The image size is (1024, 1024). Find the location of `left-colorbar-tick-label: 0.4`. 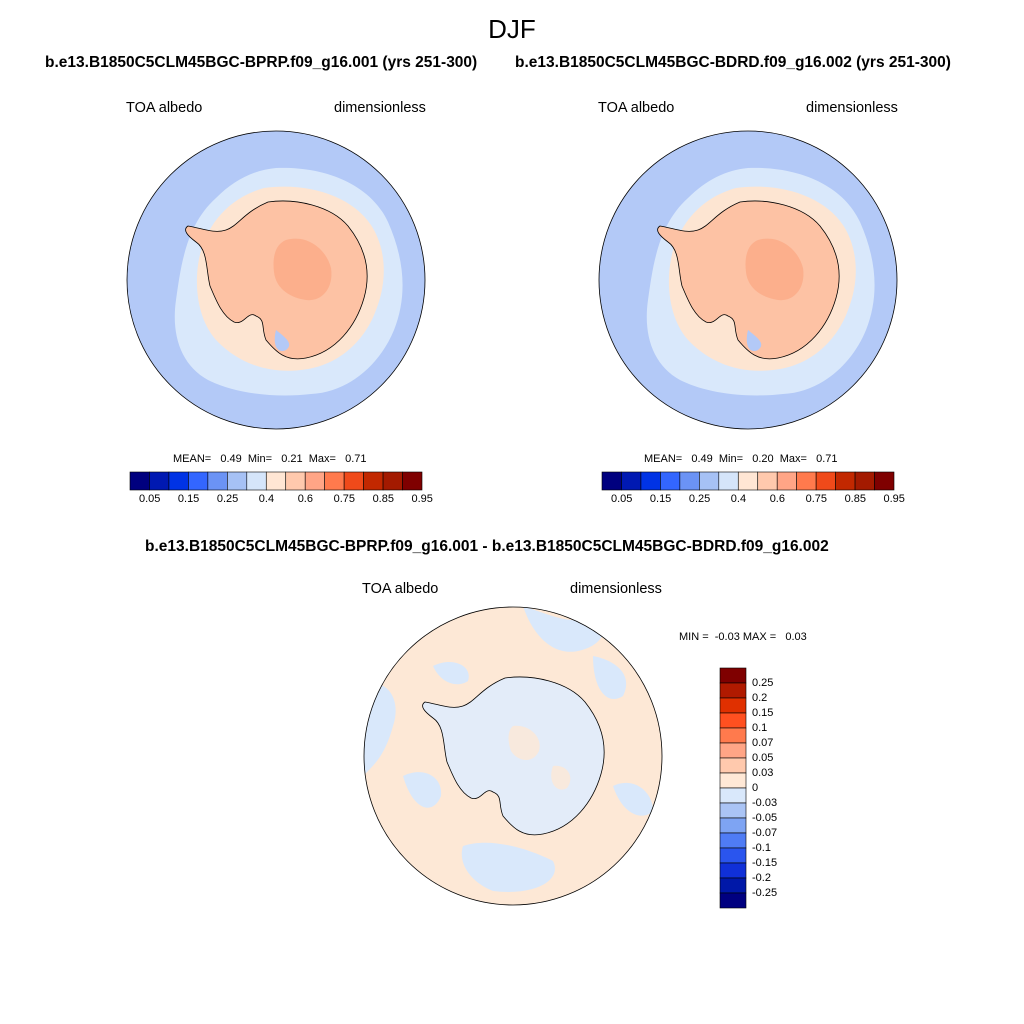

left-colorbar-tick-label: 0.4 is located at coordinates (266, 499).